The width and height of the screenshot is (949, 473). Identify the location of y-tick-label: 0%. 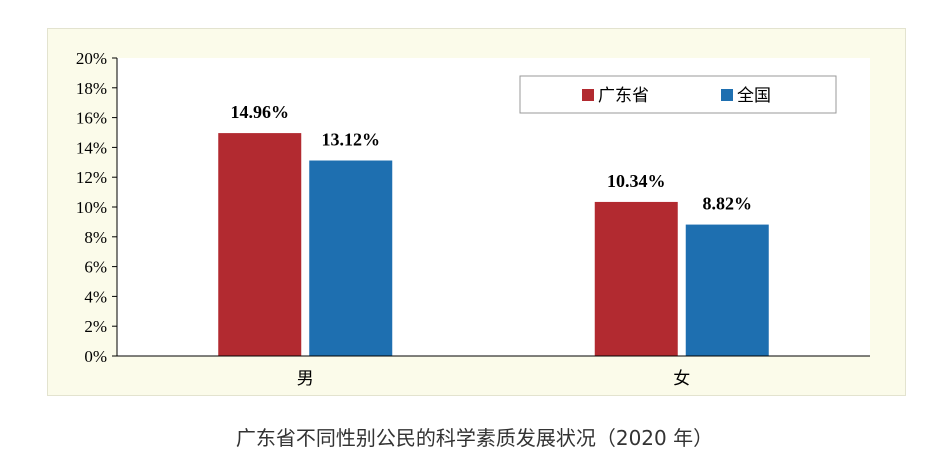
(95, 356).